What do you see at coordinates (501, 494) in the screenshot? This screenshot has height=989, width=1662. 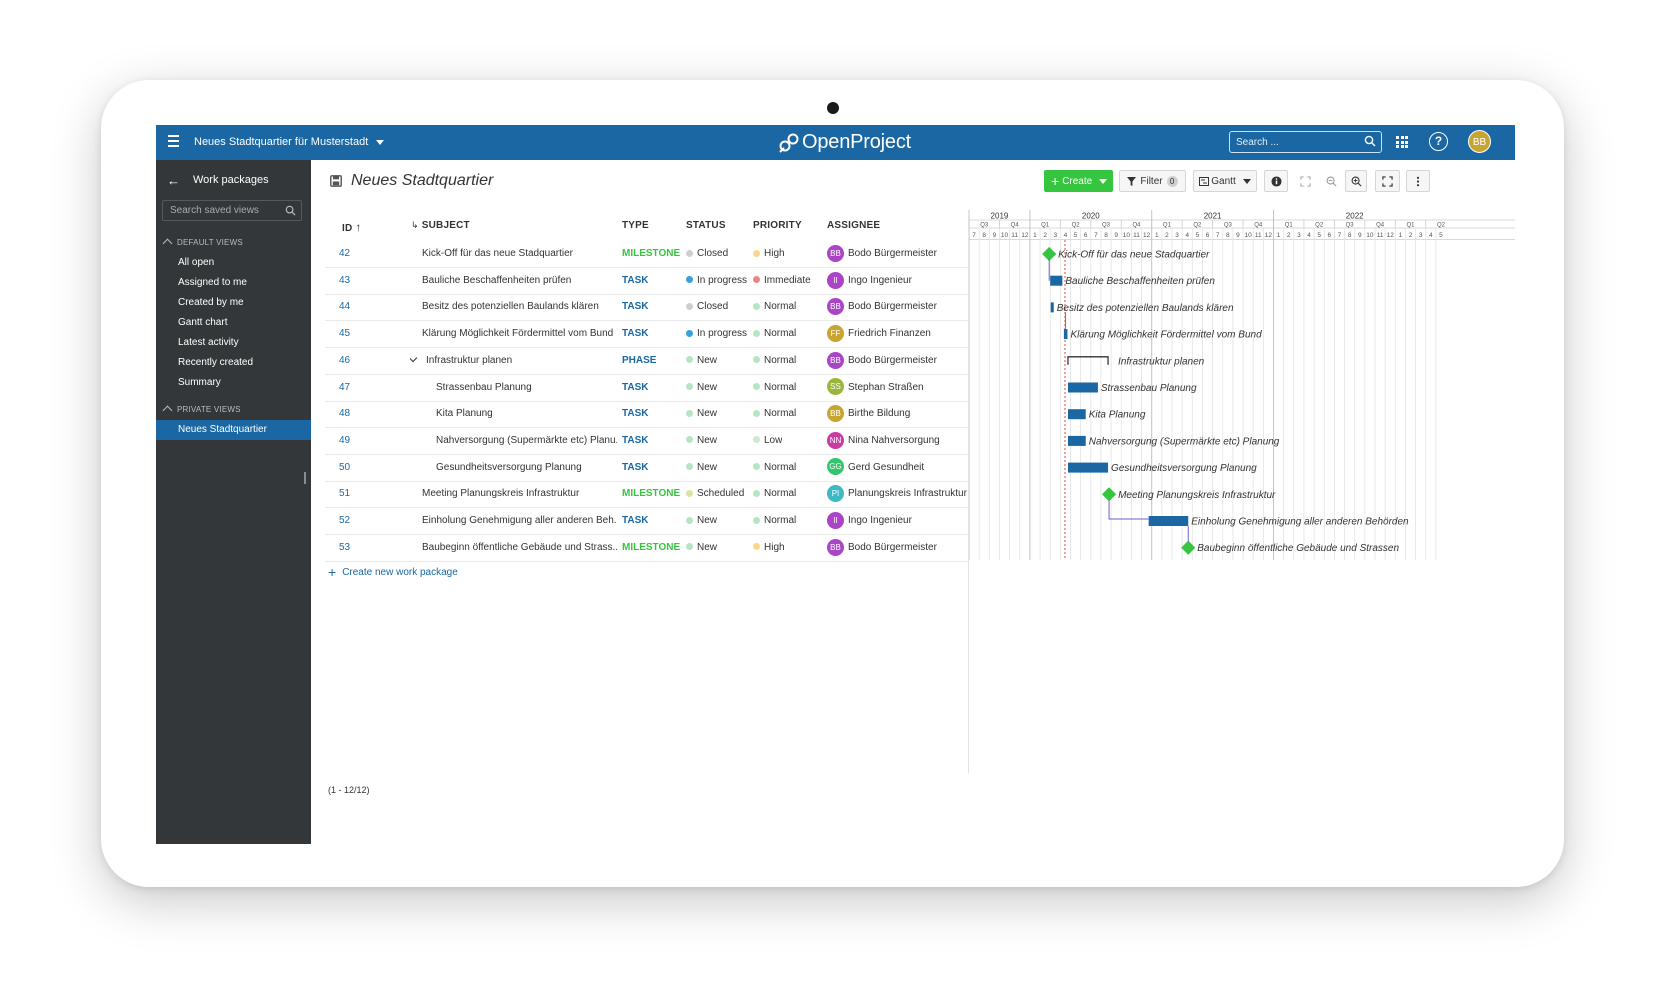 I see `work-package-subject: Meeting Planungskreis Infrastruktur` at bounding box center [501, 494].